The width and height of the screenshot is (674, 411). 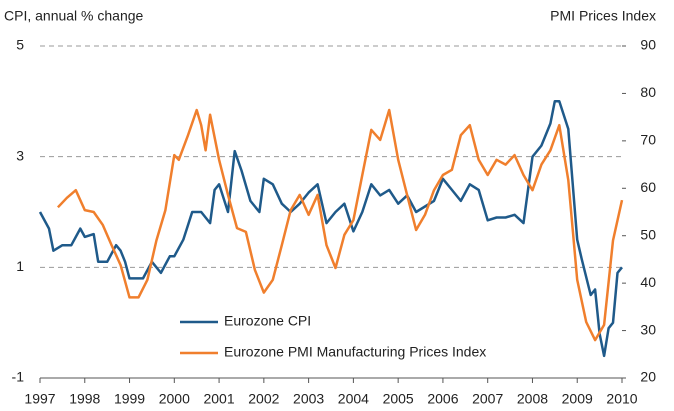 What do you see at coordinates (648, 45) in the screenshot?
I see `y2-tick-label: 90` at bounding box center [648, 45].